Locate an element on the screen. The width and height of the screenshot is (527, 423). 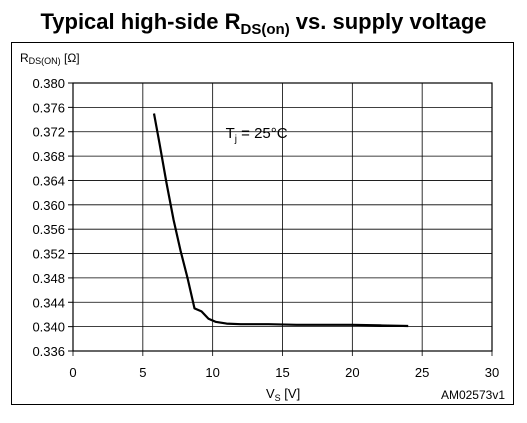
y-tick-label: 0.356 is located at coordinates (48, 229).